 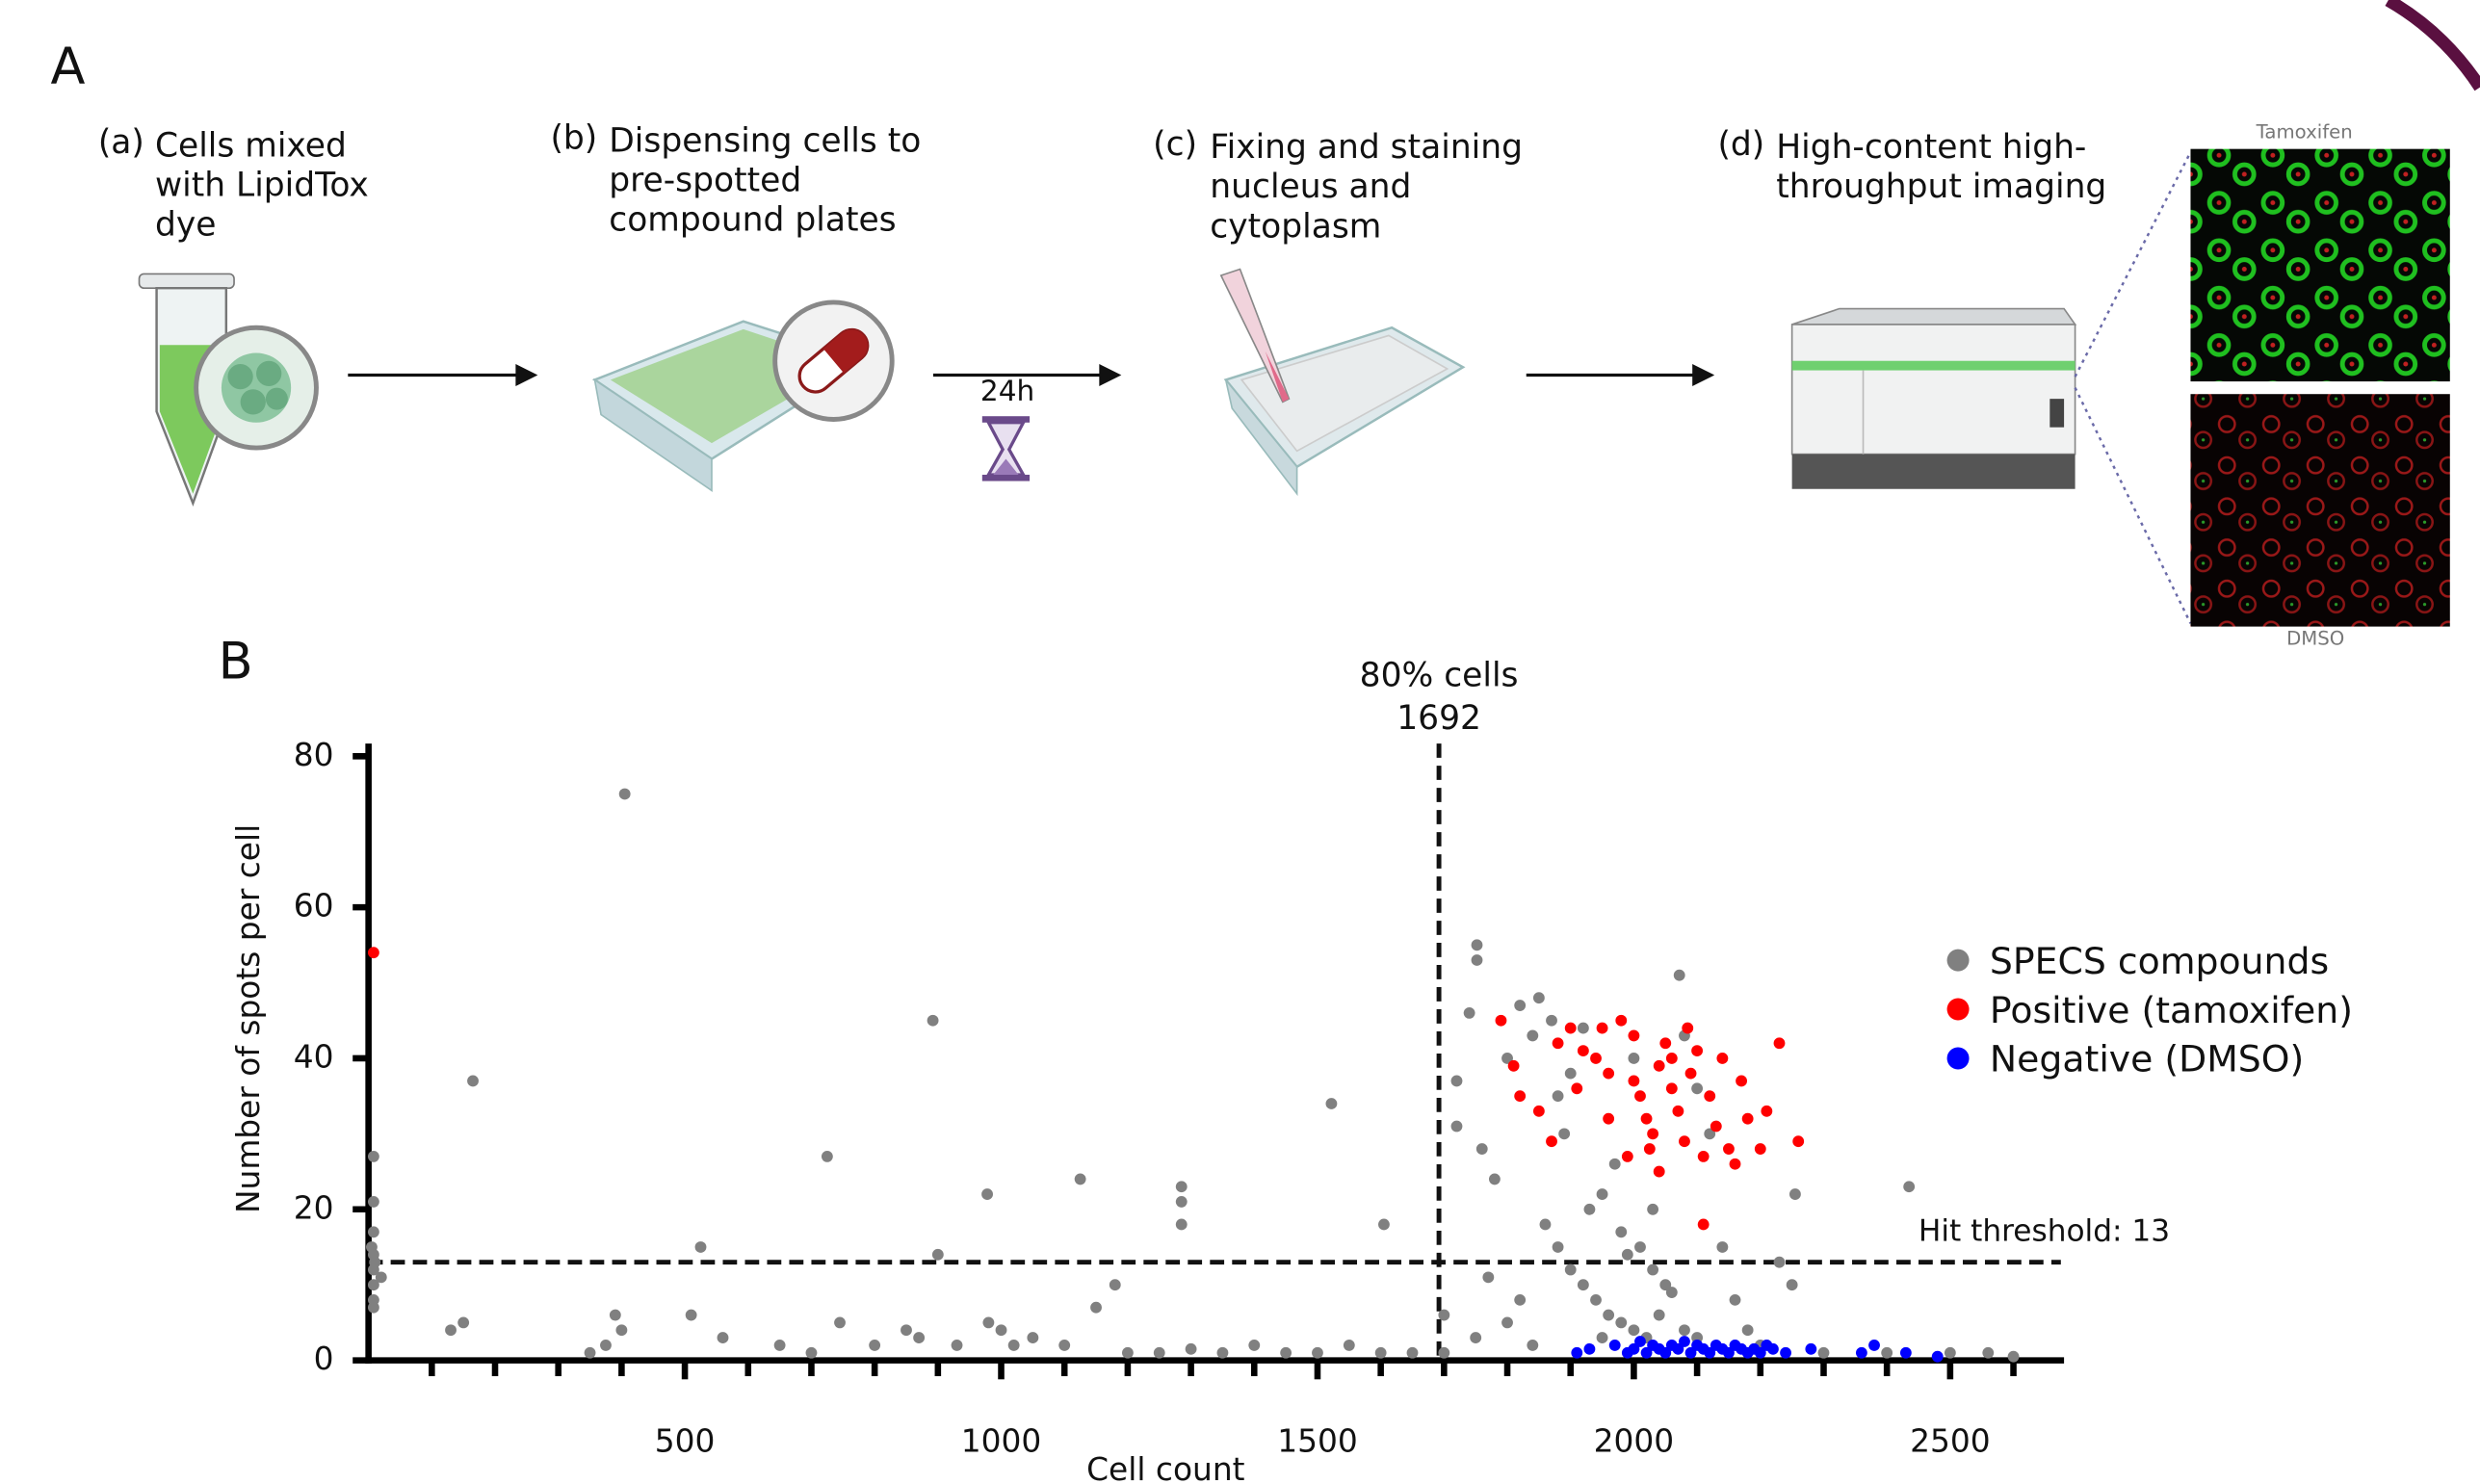 What do you see at coordinates (685, 1441) in the screenshot?
I see `x-tick-label: 500` at bounding box center [685, 1441].